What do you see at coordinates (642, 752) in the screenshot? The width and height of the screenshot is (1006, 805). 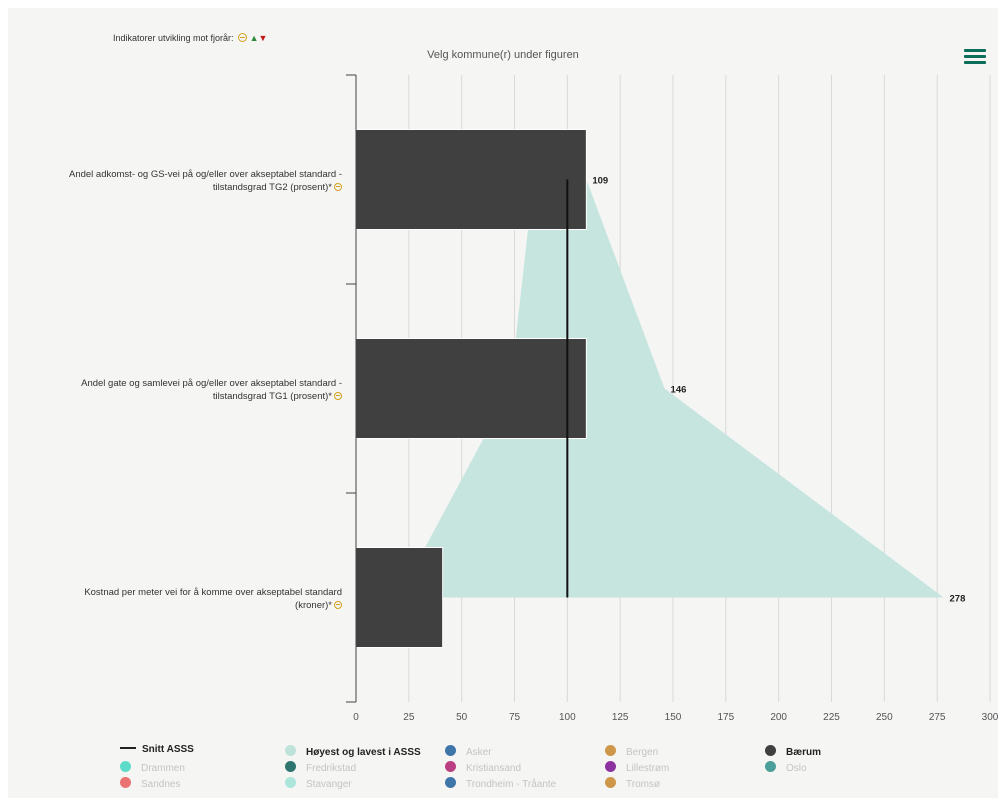 I see `legend-label: Bergen` at bounding box center [642, 752].